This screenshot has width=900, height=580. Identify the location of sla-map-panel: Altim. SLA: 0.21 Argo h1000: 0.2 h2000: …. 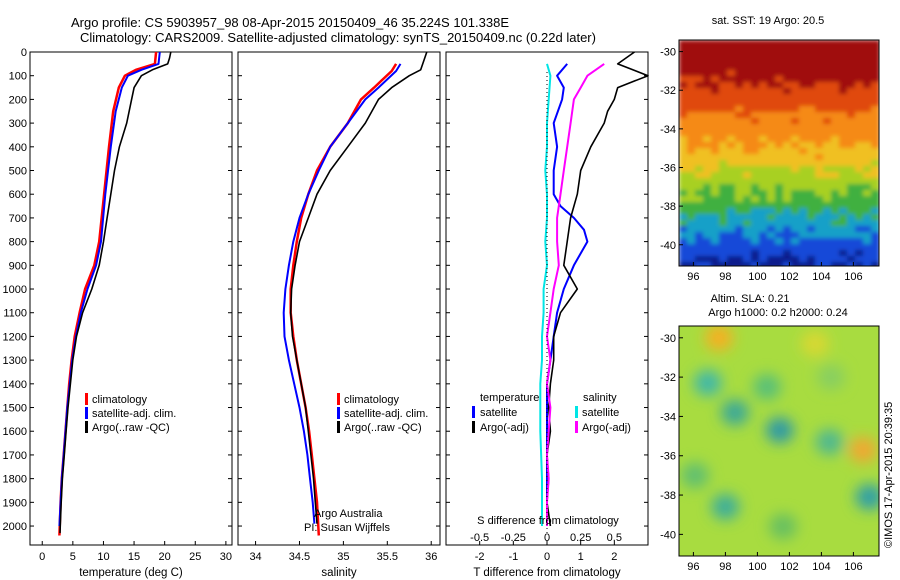
(770, 433).